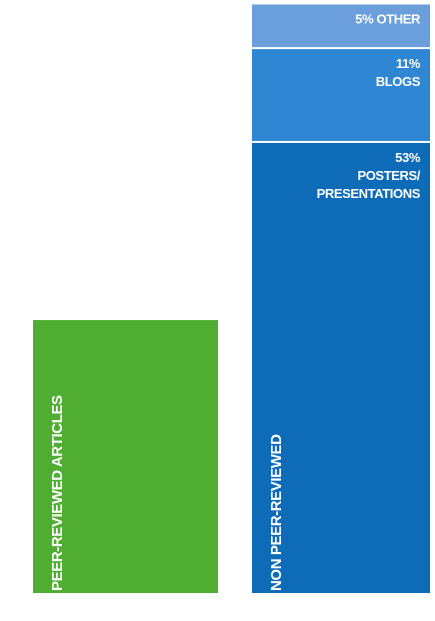 The image size is (435, 621). Describe the element at coordinates (89, 604) in the screenshot. I see `value-label-peer-reviewed-articles: 32%` at that location.